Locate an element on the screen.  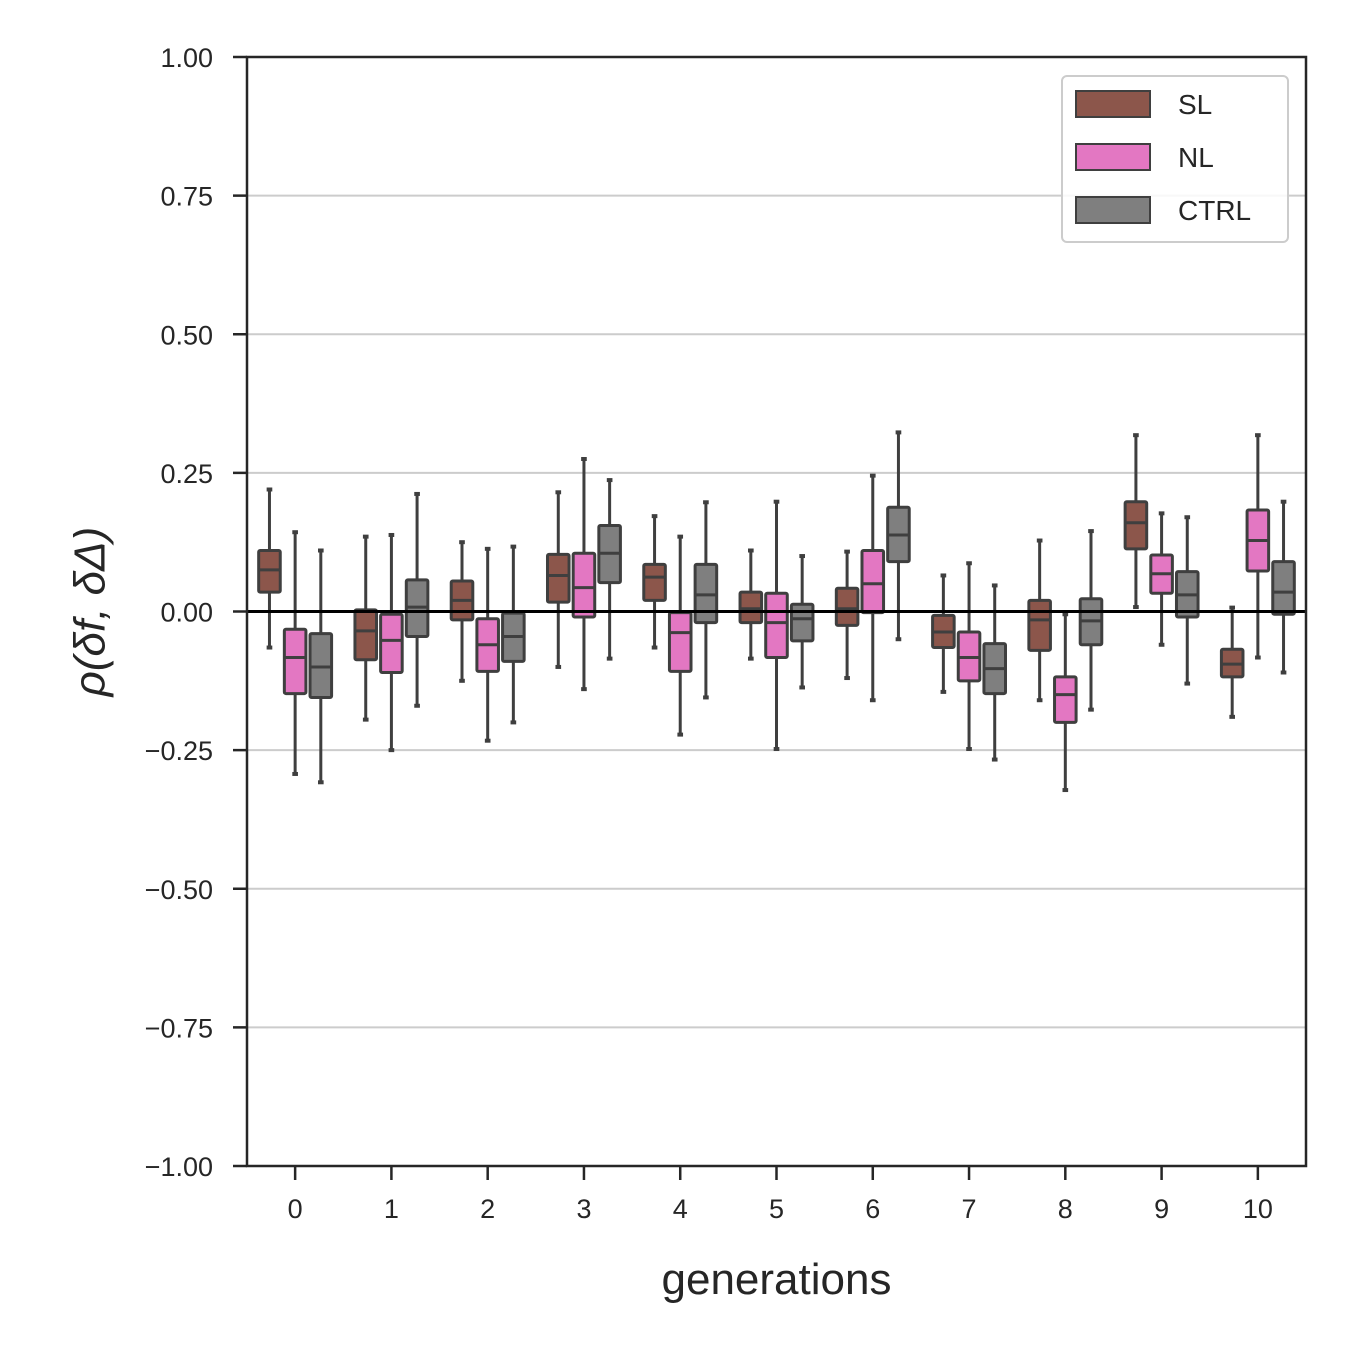
x-tick-label-5: 5 is located at coordinates (776, 1209).